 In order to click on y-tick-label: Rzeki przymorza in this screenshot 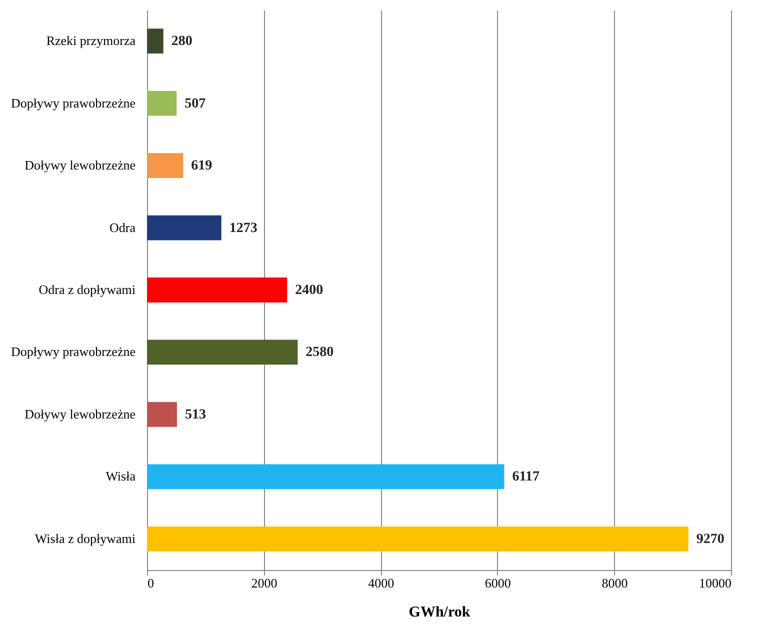, I will do `click(91, 40)`.